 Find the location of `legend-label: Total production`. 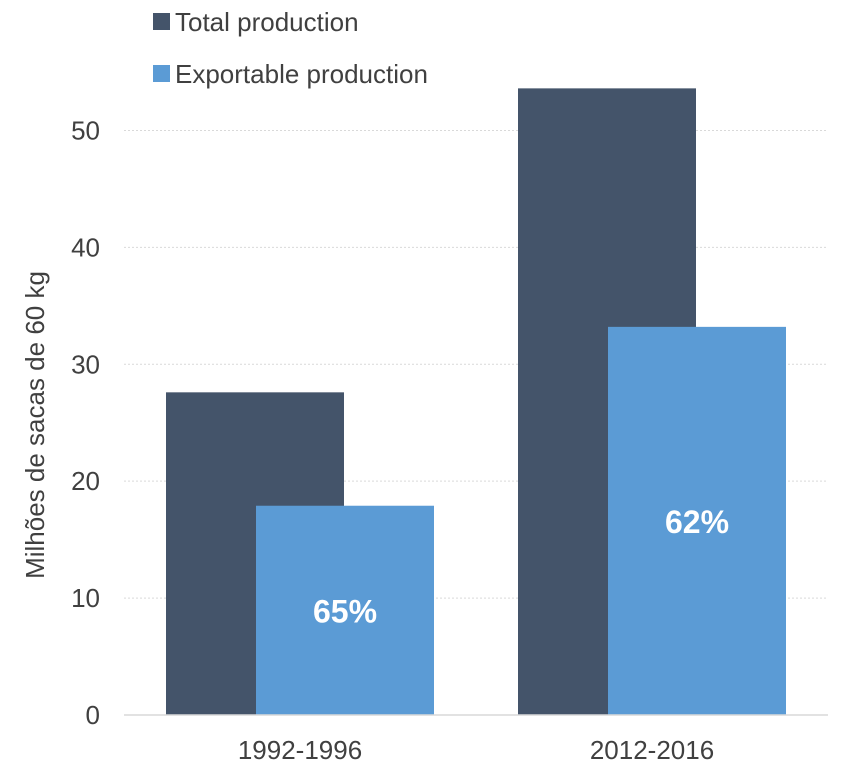

legend-label: Total production is located at coordinates (267, 22).